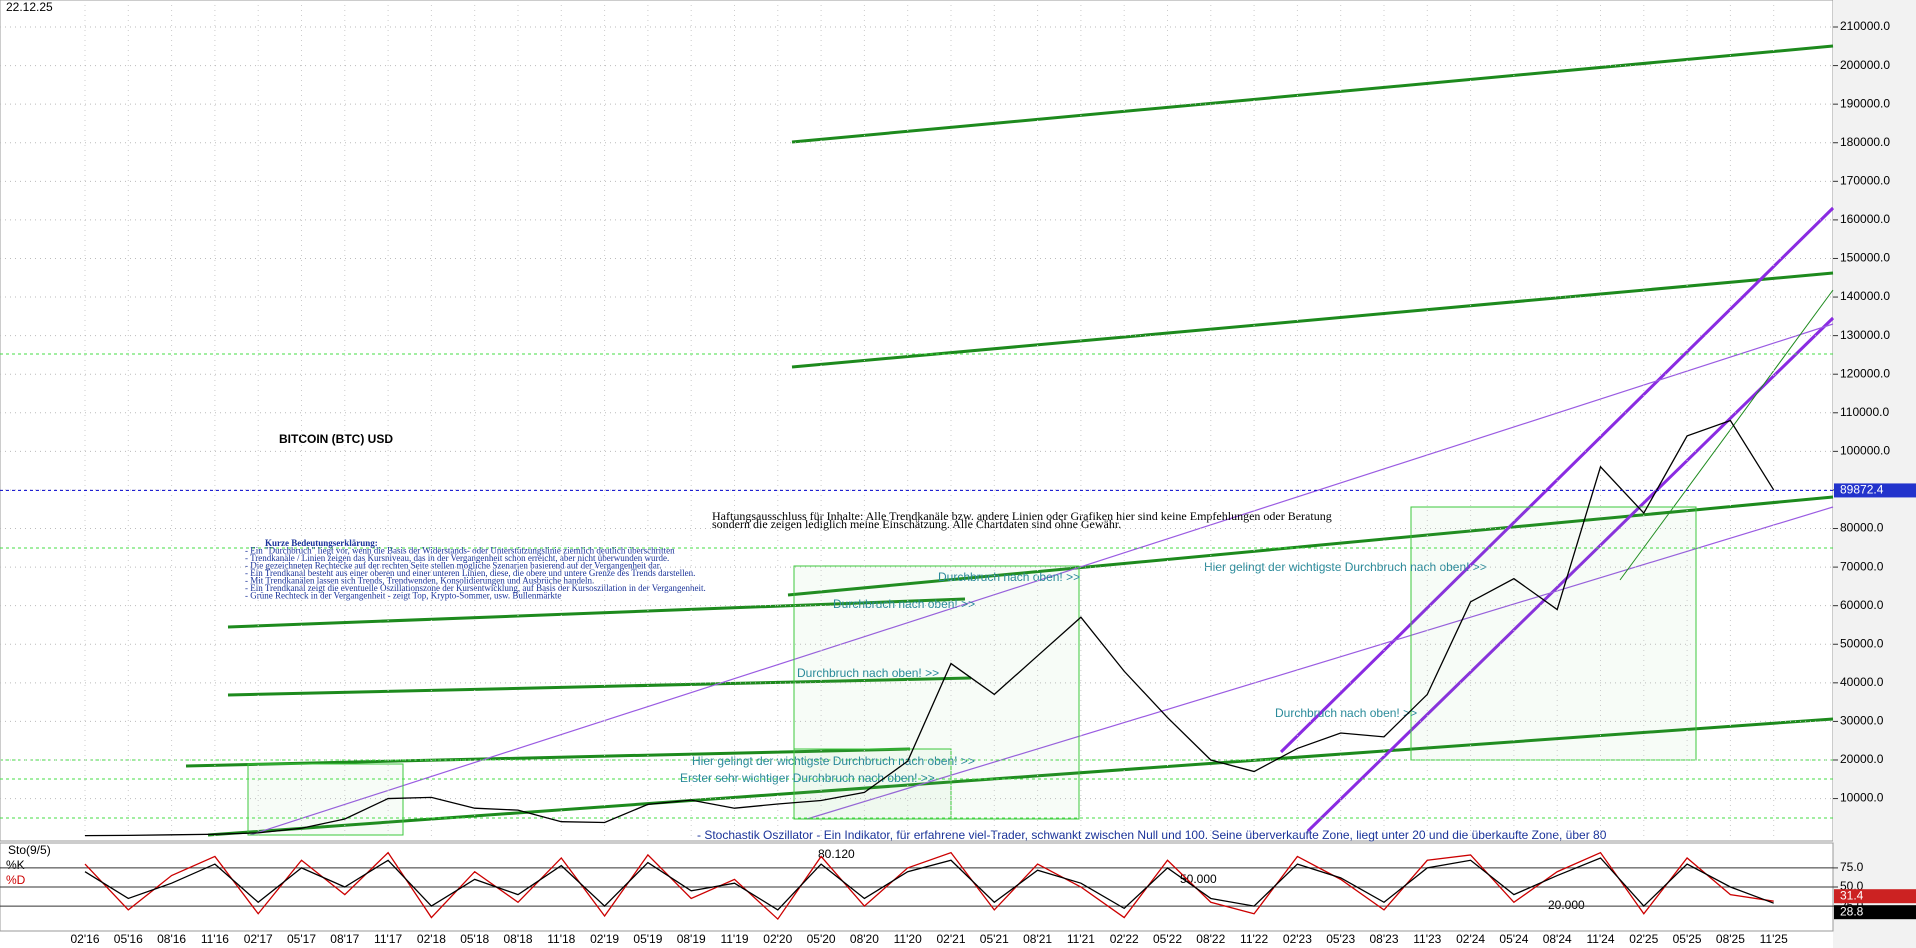 The width and height of the screenshot is (1916, 948). I want to click on x-tick-label: 11'19, so click(734, 939).